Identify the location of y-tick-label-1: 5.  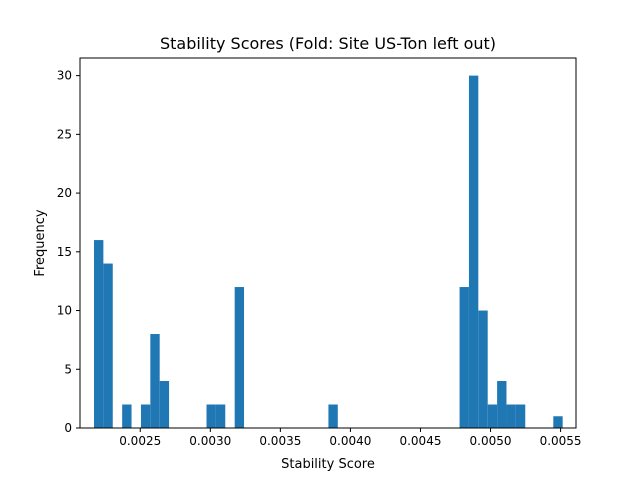
(68, 369).